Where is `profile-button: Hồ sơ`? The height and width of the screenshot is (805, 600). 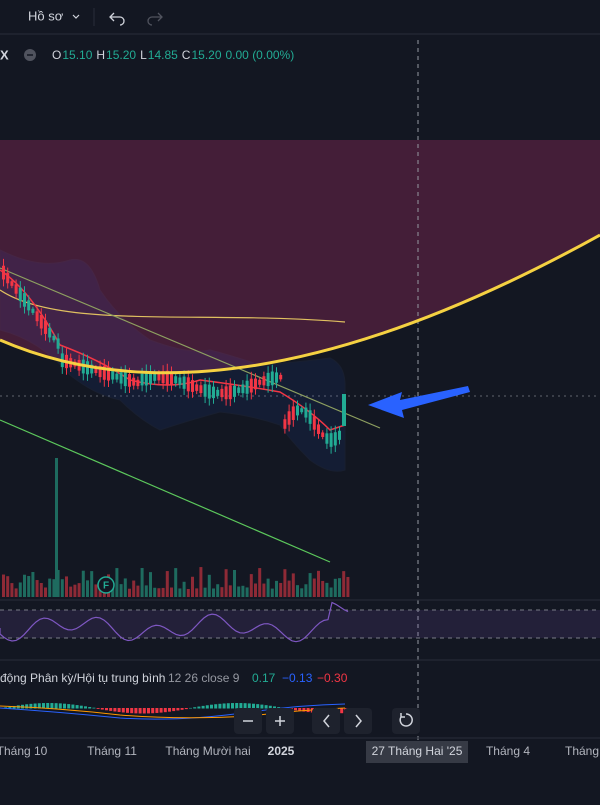
profile-button: Hồ sơ is located at coordinates (46, 15).